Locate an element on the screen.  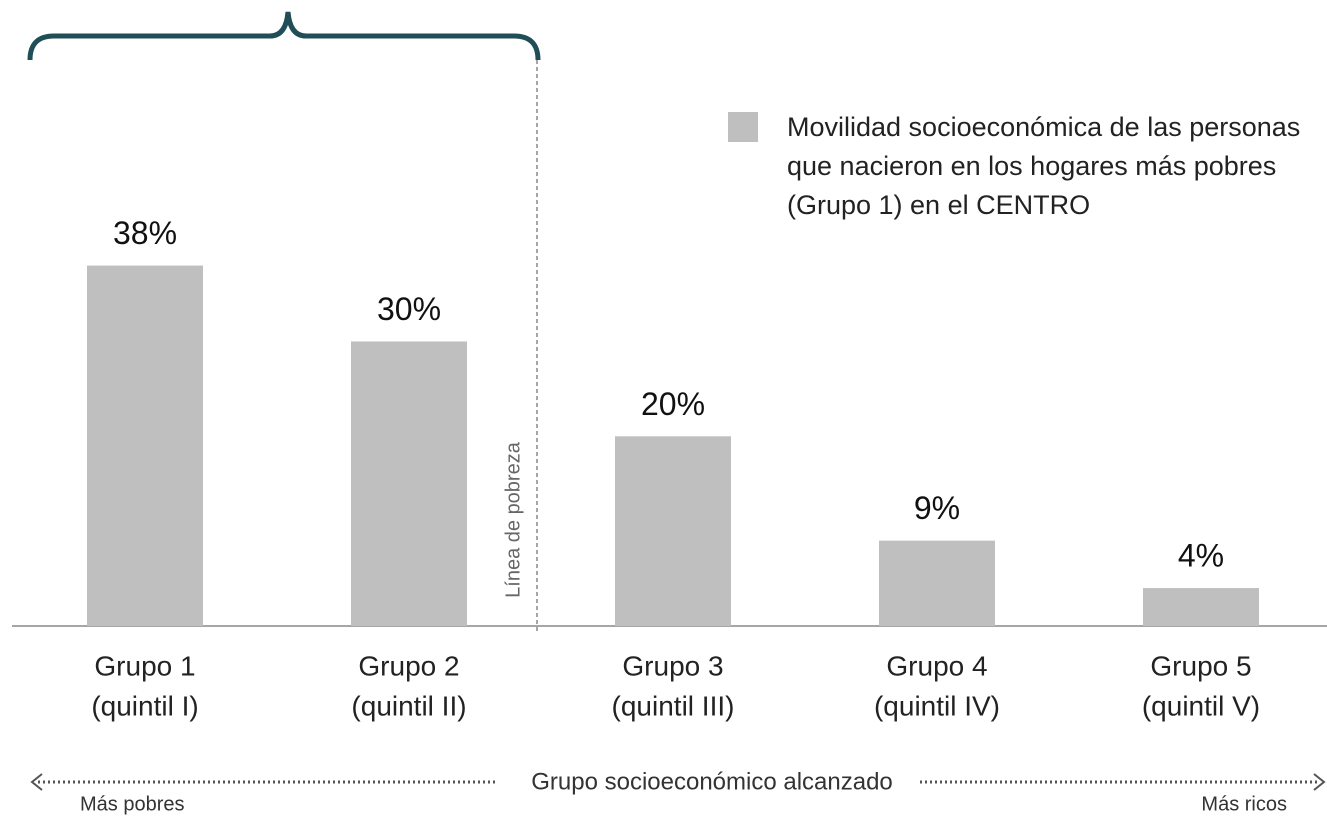
right-end-label: Más ricos is located at coordinates (1244, 804).